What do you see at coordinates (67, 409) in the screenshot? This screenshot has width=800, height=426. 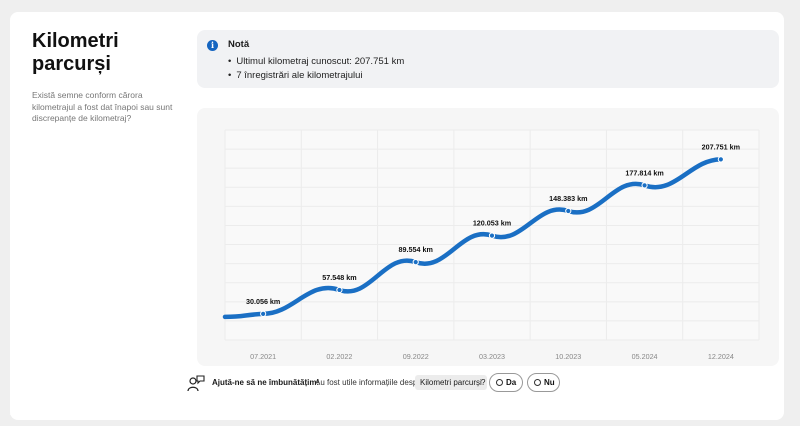 I see `watermark-logo: AUTOVIT.RO` at bounding box center [67, 409].